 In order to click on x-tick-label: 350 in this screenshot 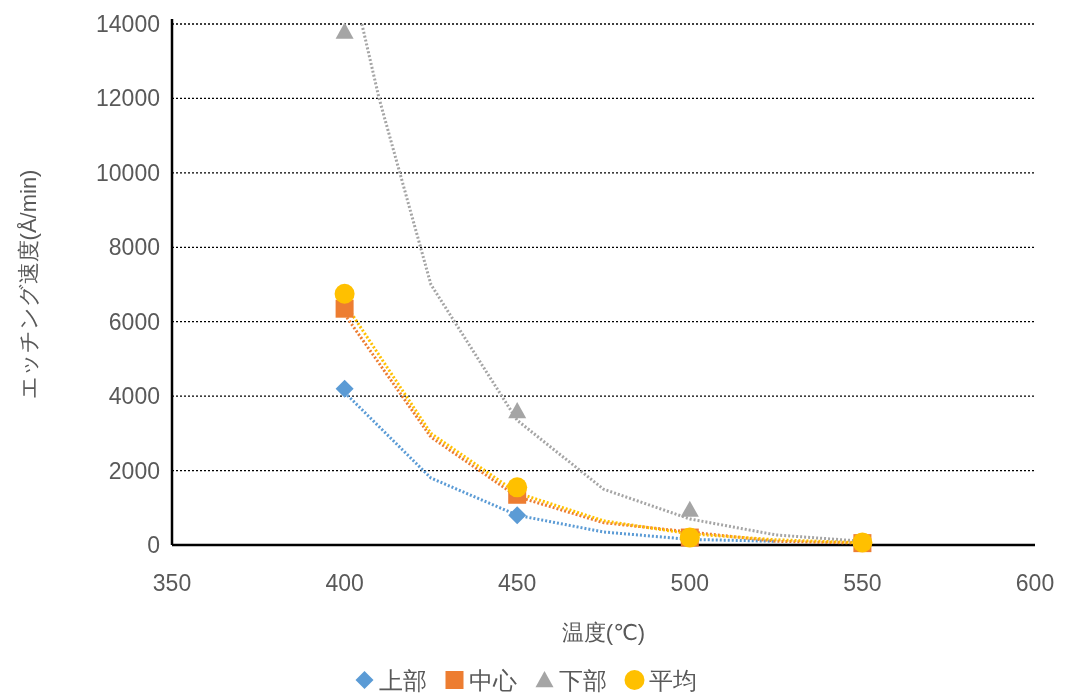, I will do `click(172, 583)`.